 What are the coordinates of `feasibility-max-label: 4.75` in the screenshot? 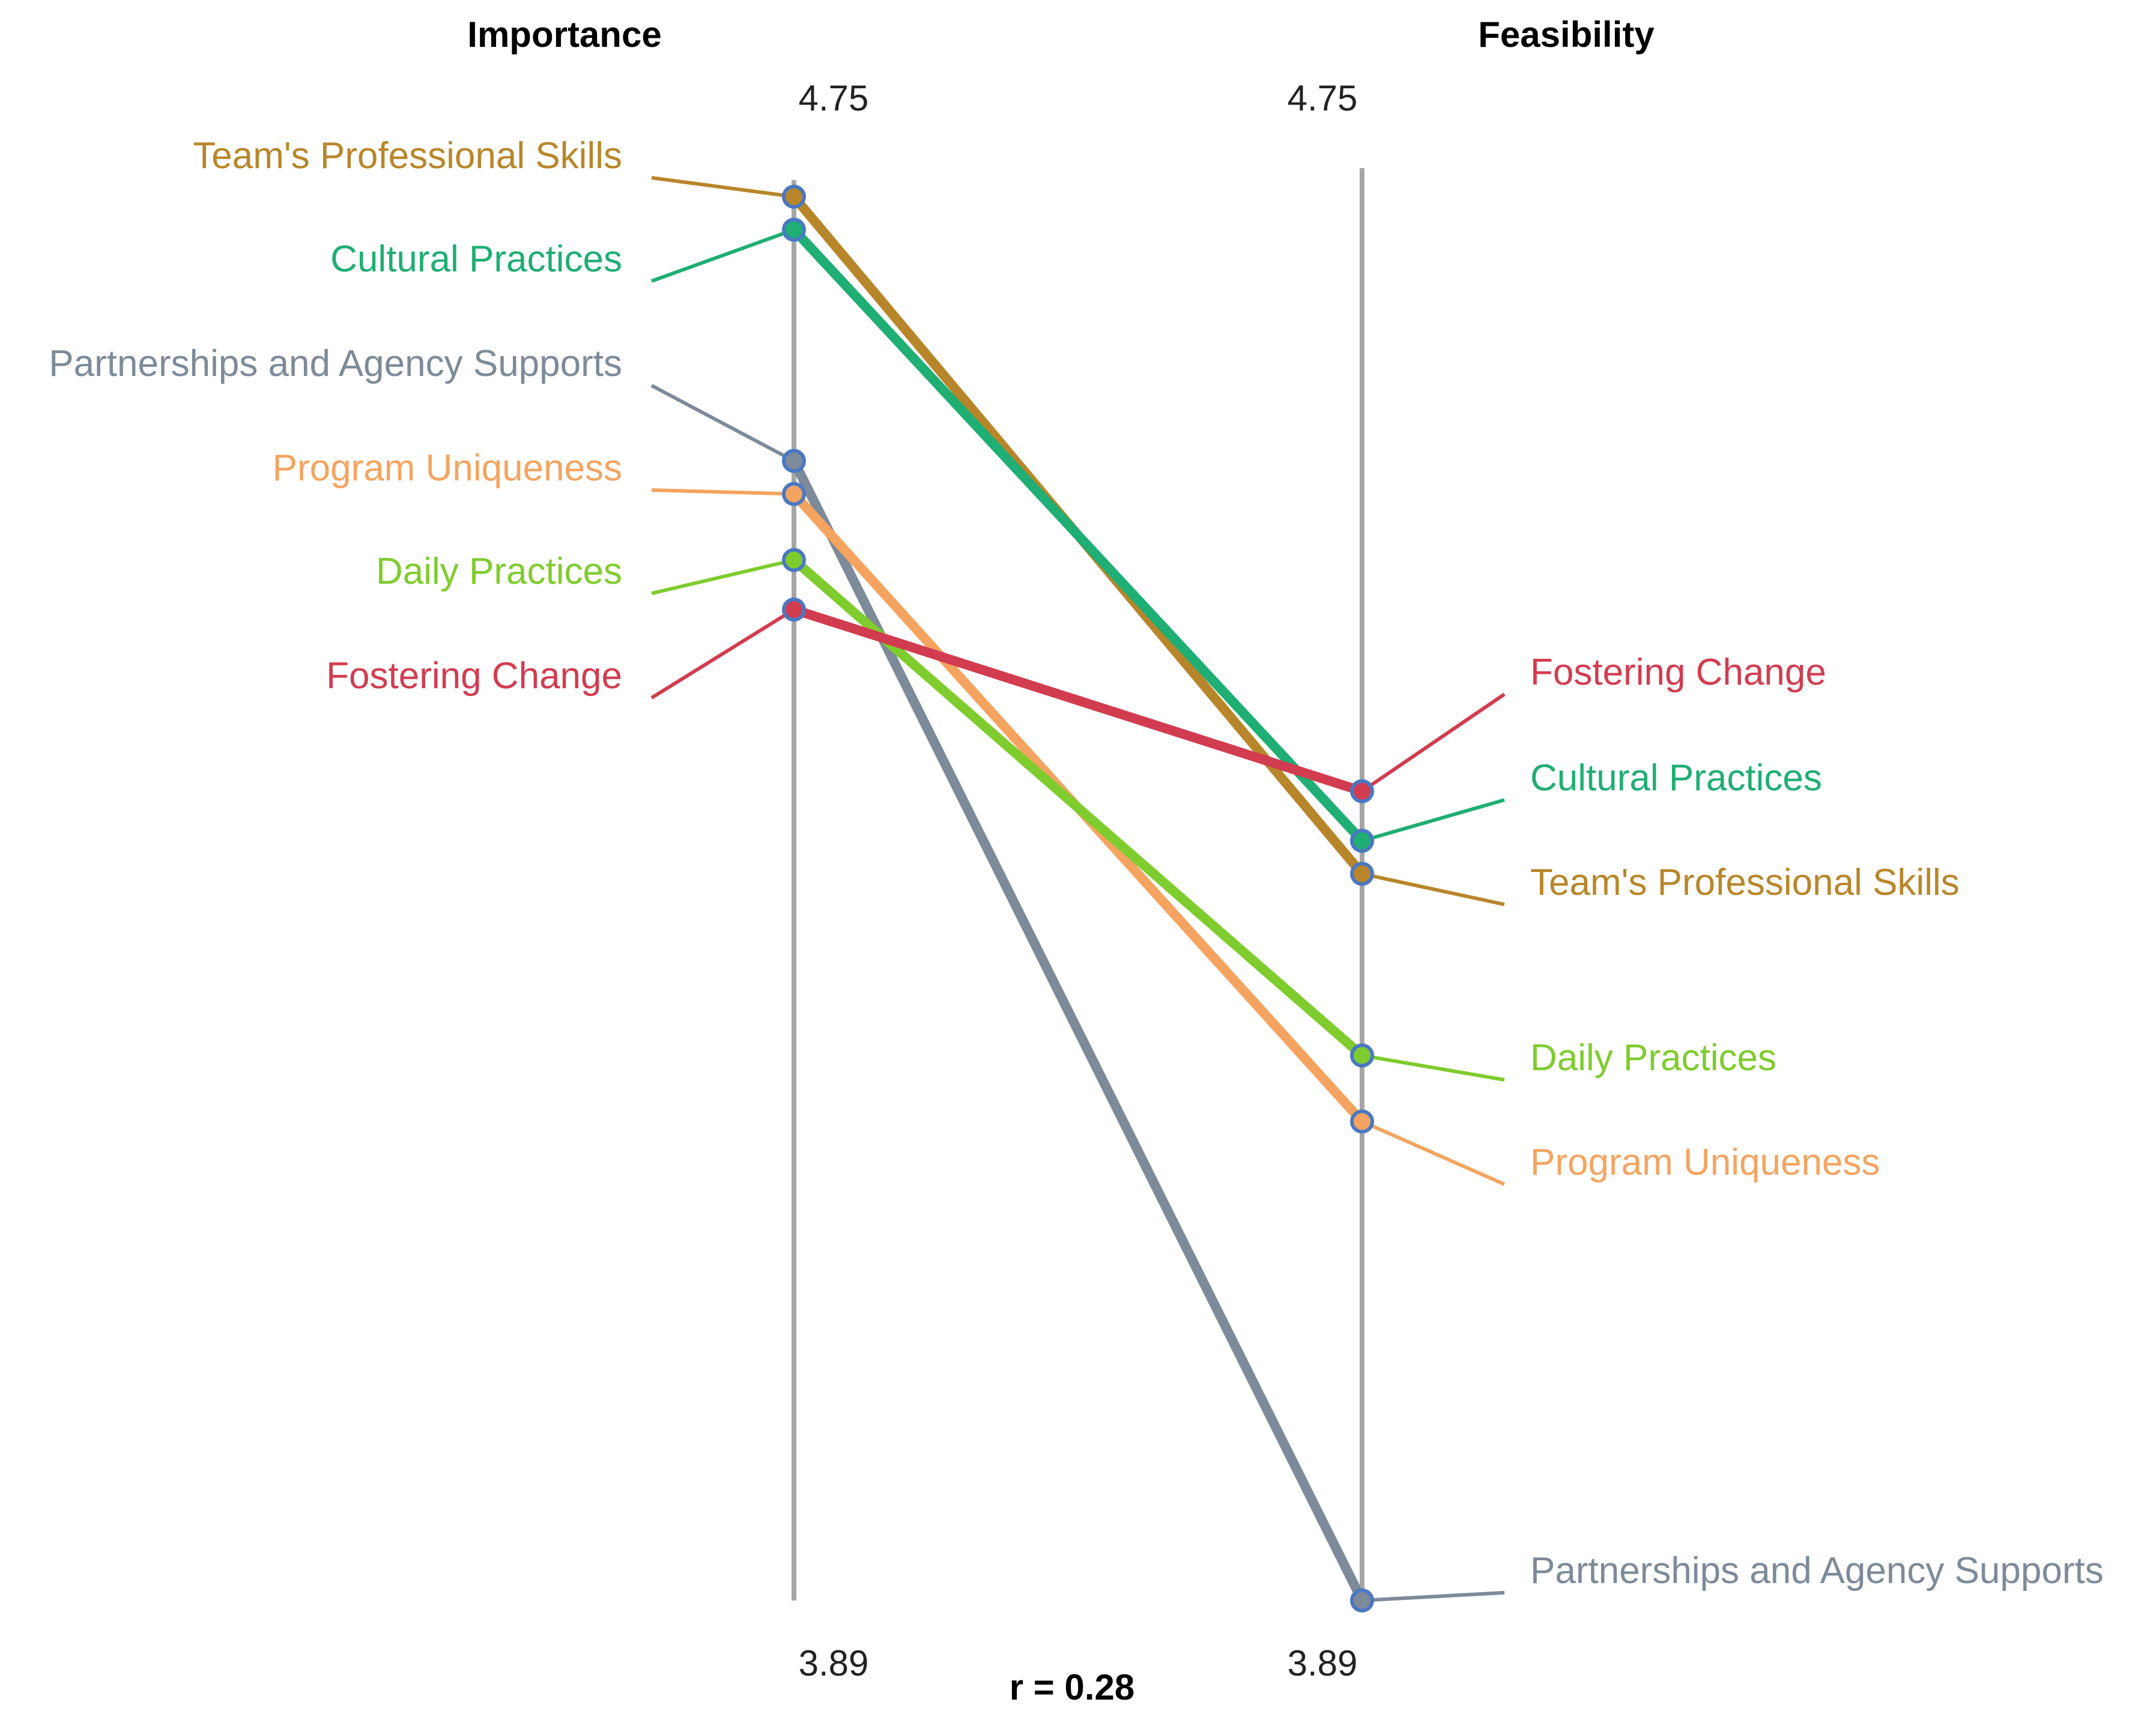 It's located at (1323, 98).